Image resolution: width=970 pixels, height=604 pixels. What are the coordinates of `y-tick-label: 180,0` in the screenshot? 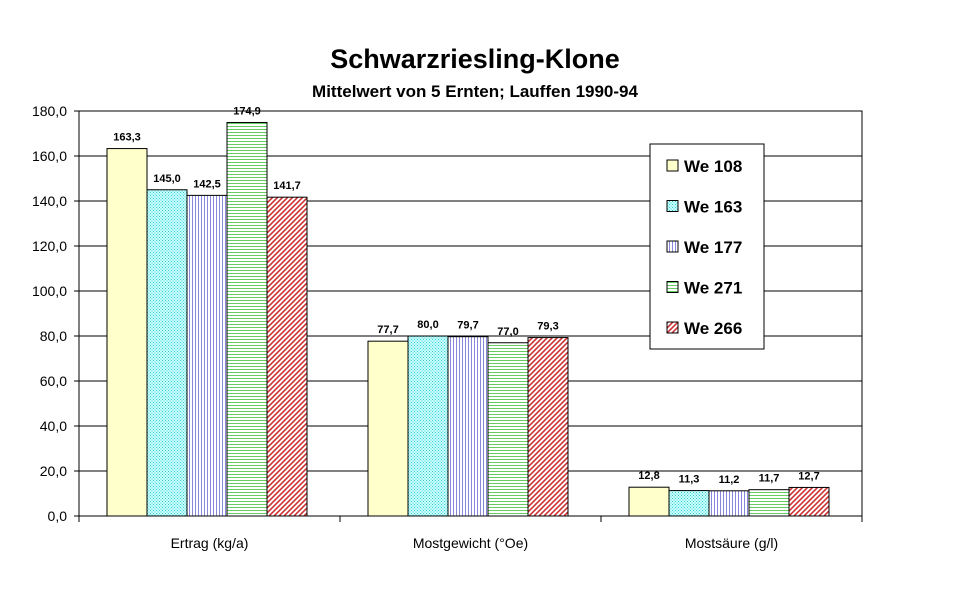 It's located at (49, 111).